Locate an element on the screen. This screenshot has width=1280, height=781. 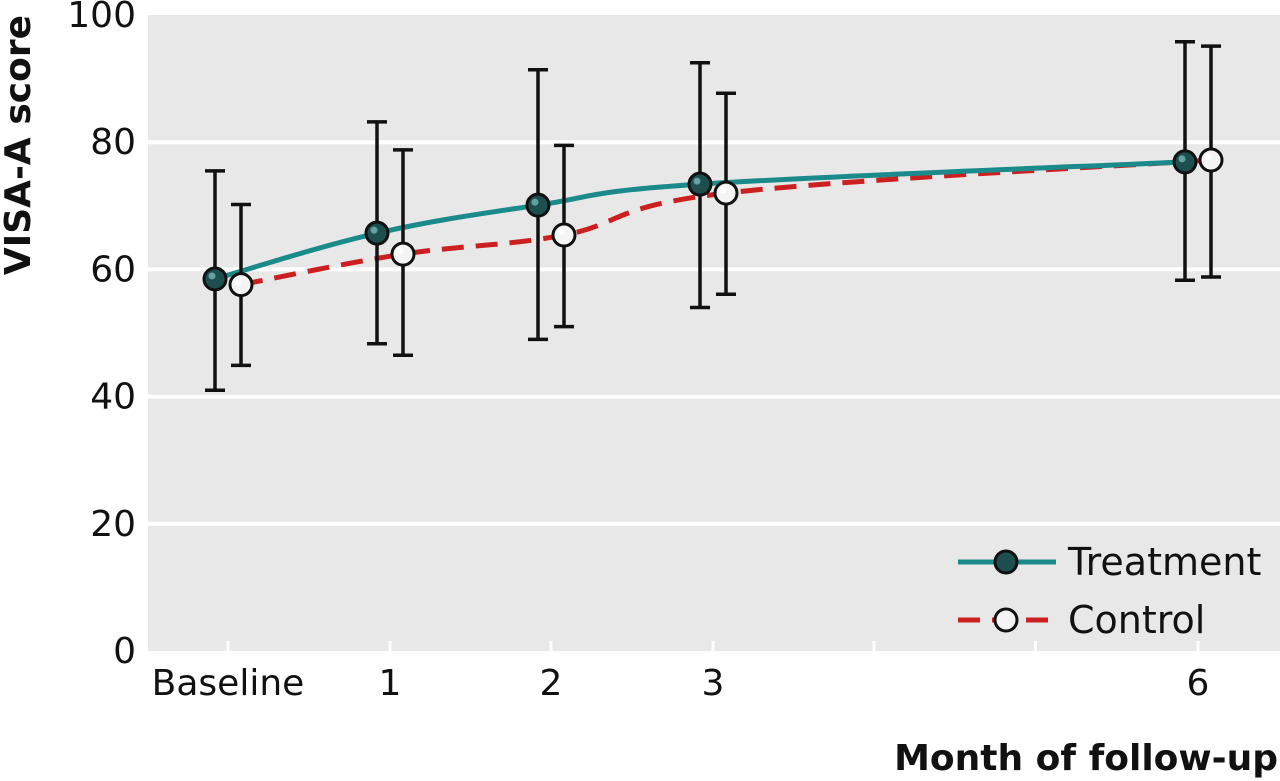
x-tick-label: 2 is located at coordinates (551, 683).